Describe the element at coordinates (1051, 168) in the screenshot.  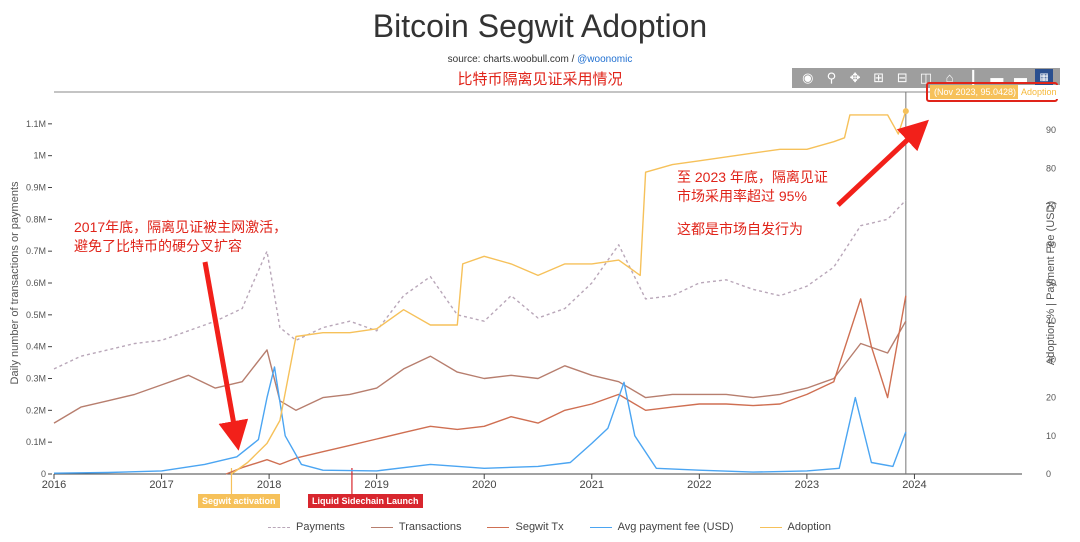
I see `y2-tick-label: 80` at that location.